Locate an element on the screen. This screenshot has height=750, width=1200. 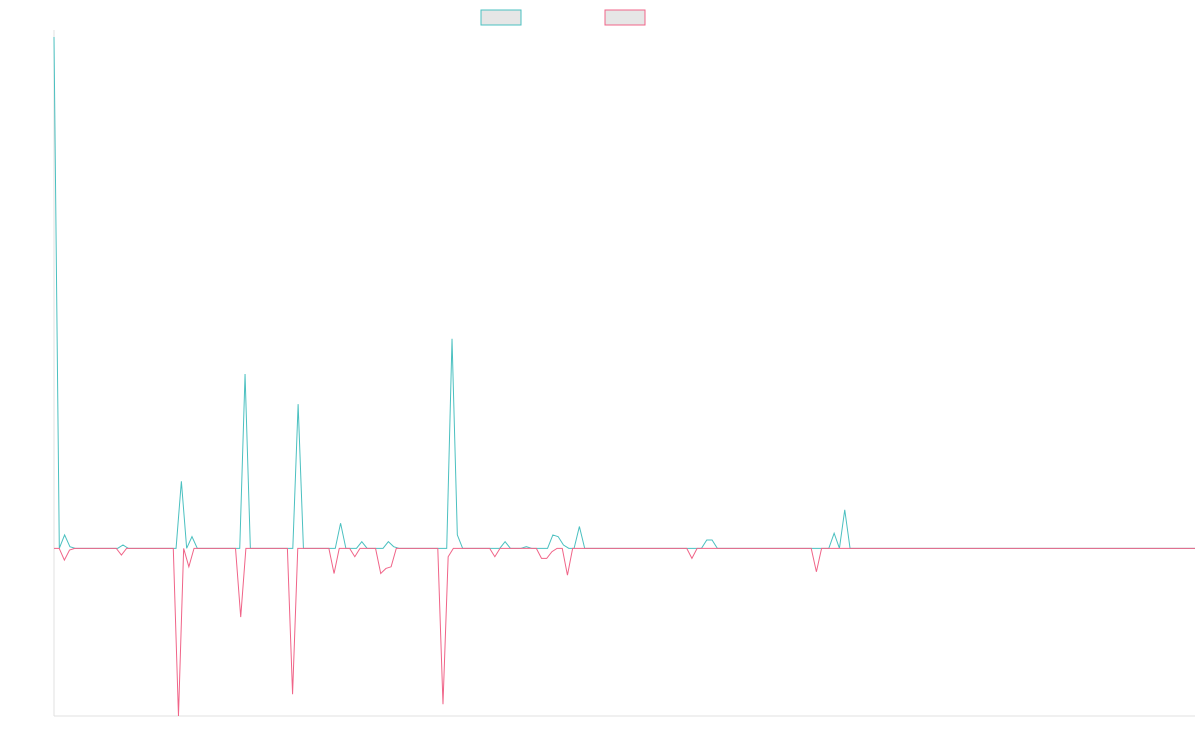
legend is located at coordinates (563, 17).